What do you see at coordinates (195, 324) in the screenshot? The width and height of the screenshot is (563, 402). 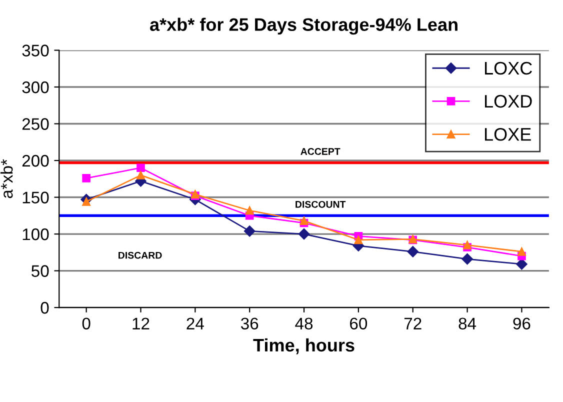 I see `x-tick-label: 24` at bounding box center [195, 324].